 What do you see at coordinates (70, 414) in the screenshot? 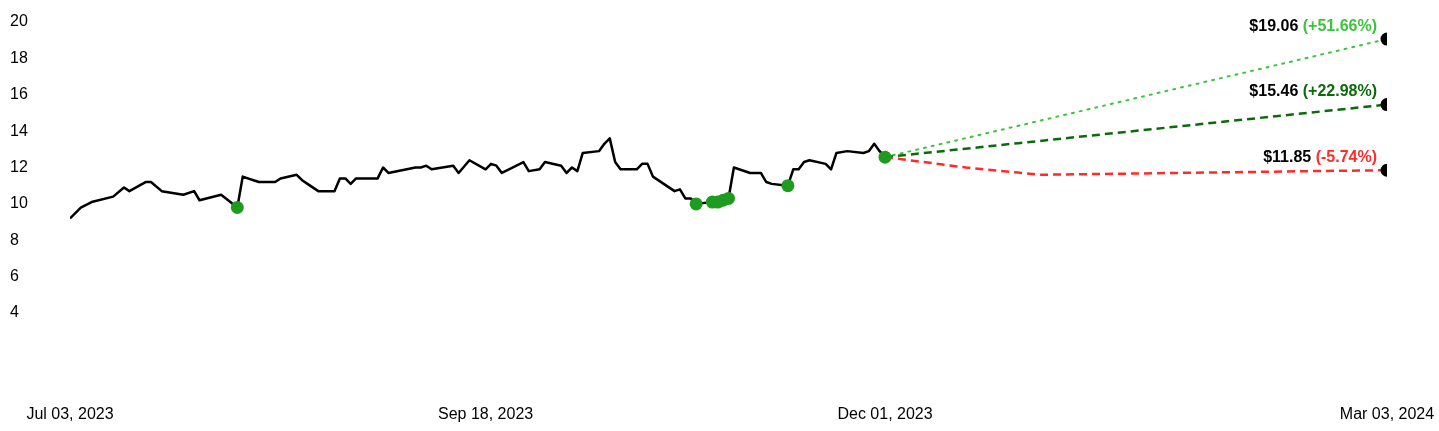
I see `x-tick-label: Jul 03, 2023` at bounding box center [70, 414].